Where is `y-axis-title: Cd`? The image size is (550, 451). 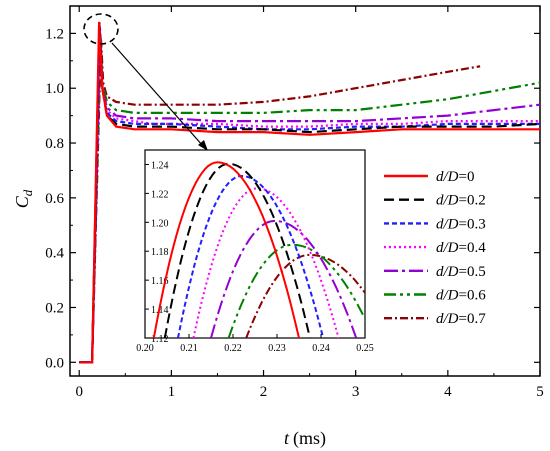 y-axis-title: Cd is located at coordinates (23, 198).